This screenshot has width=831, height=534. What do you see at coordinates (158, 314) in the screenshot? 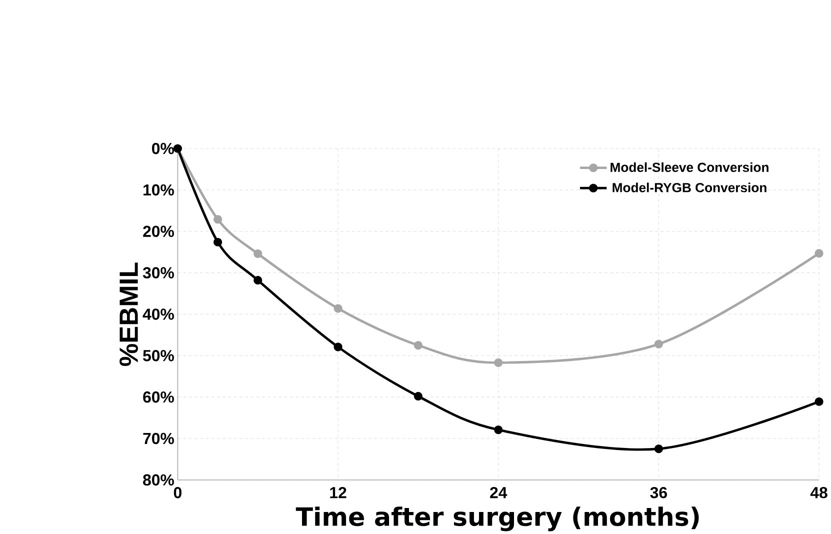
I see `y-tick-label: 40%` at bounding box center [158, 314].